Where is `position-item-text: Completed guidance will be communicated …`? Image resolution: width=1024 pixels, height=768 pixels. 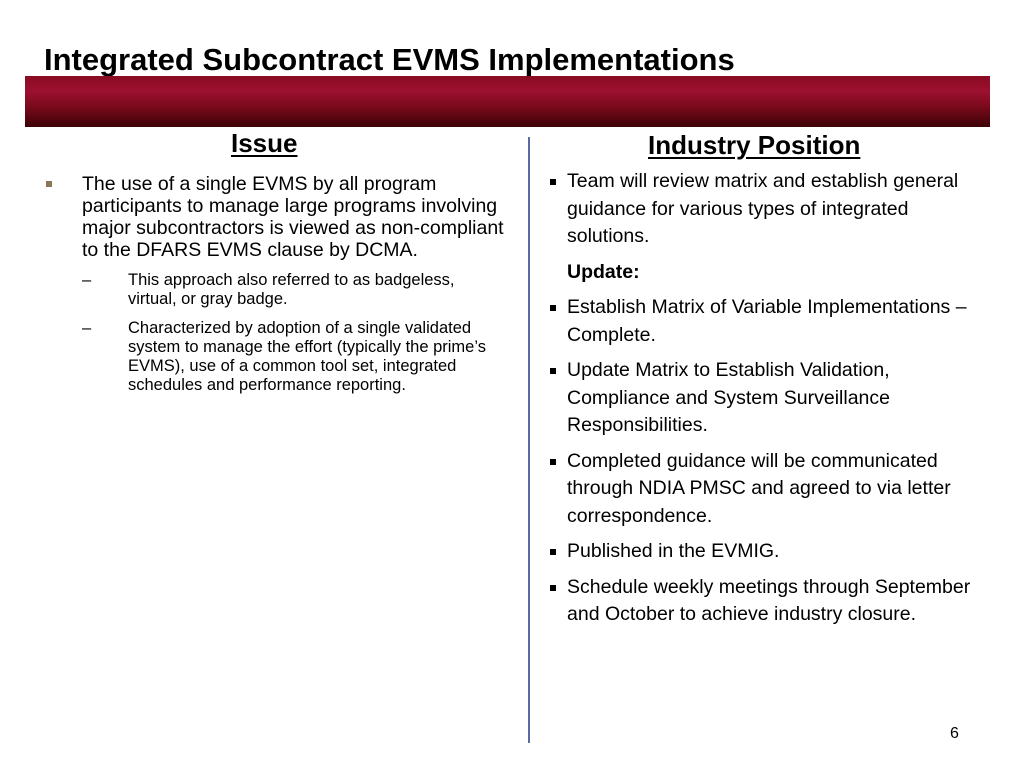 position-item-text: Completed guidance will be communicated … is located at coordinates (759, 488).